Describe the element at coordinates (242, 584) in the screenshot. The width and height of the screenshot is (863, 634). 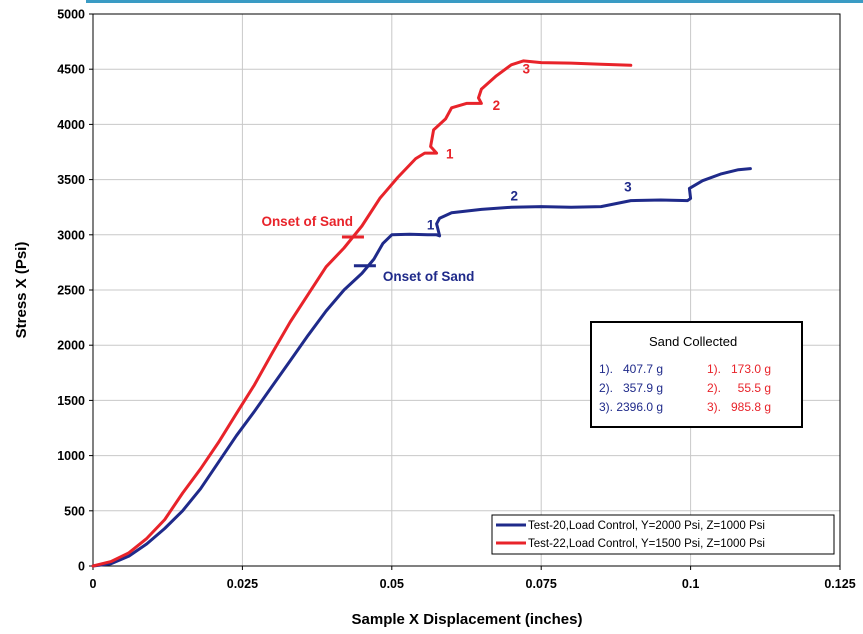
I see `x-tick-label: 0.025` at that location.